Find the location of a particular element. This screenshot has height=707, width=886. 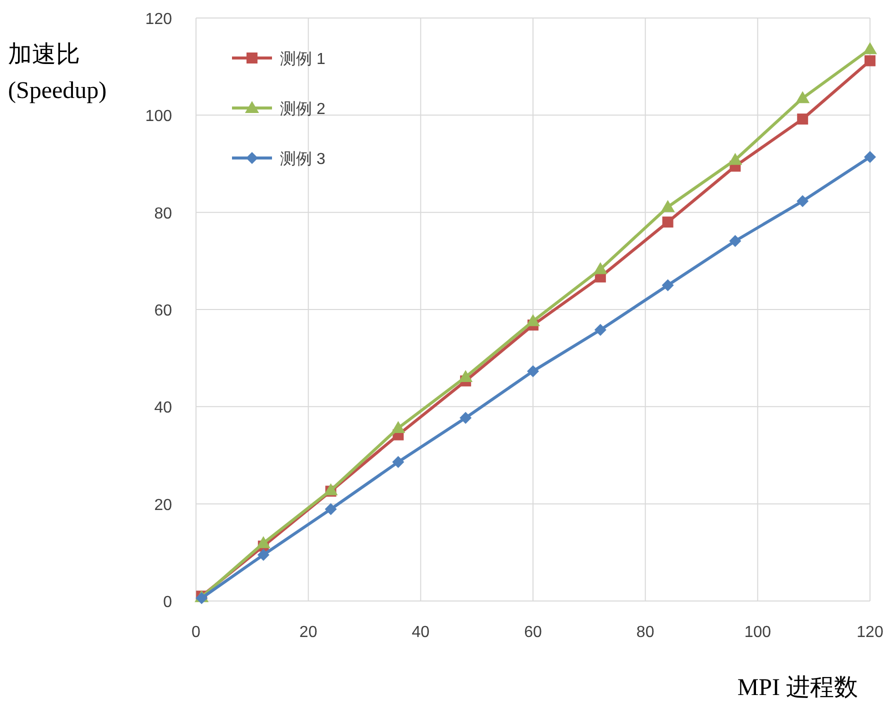

x-tick-label: 0 is located at coordinates (196, 632).